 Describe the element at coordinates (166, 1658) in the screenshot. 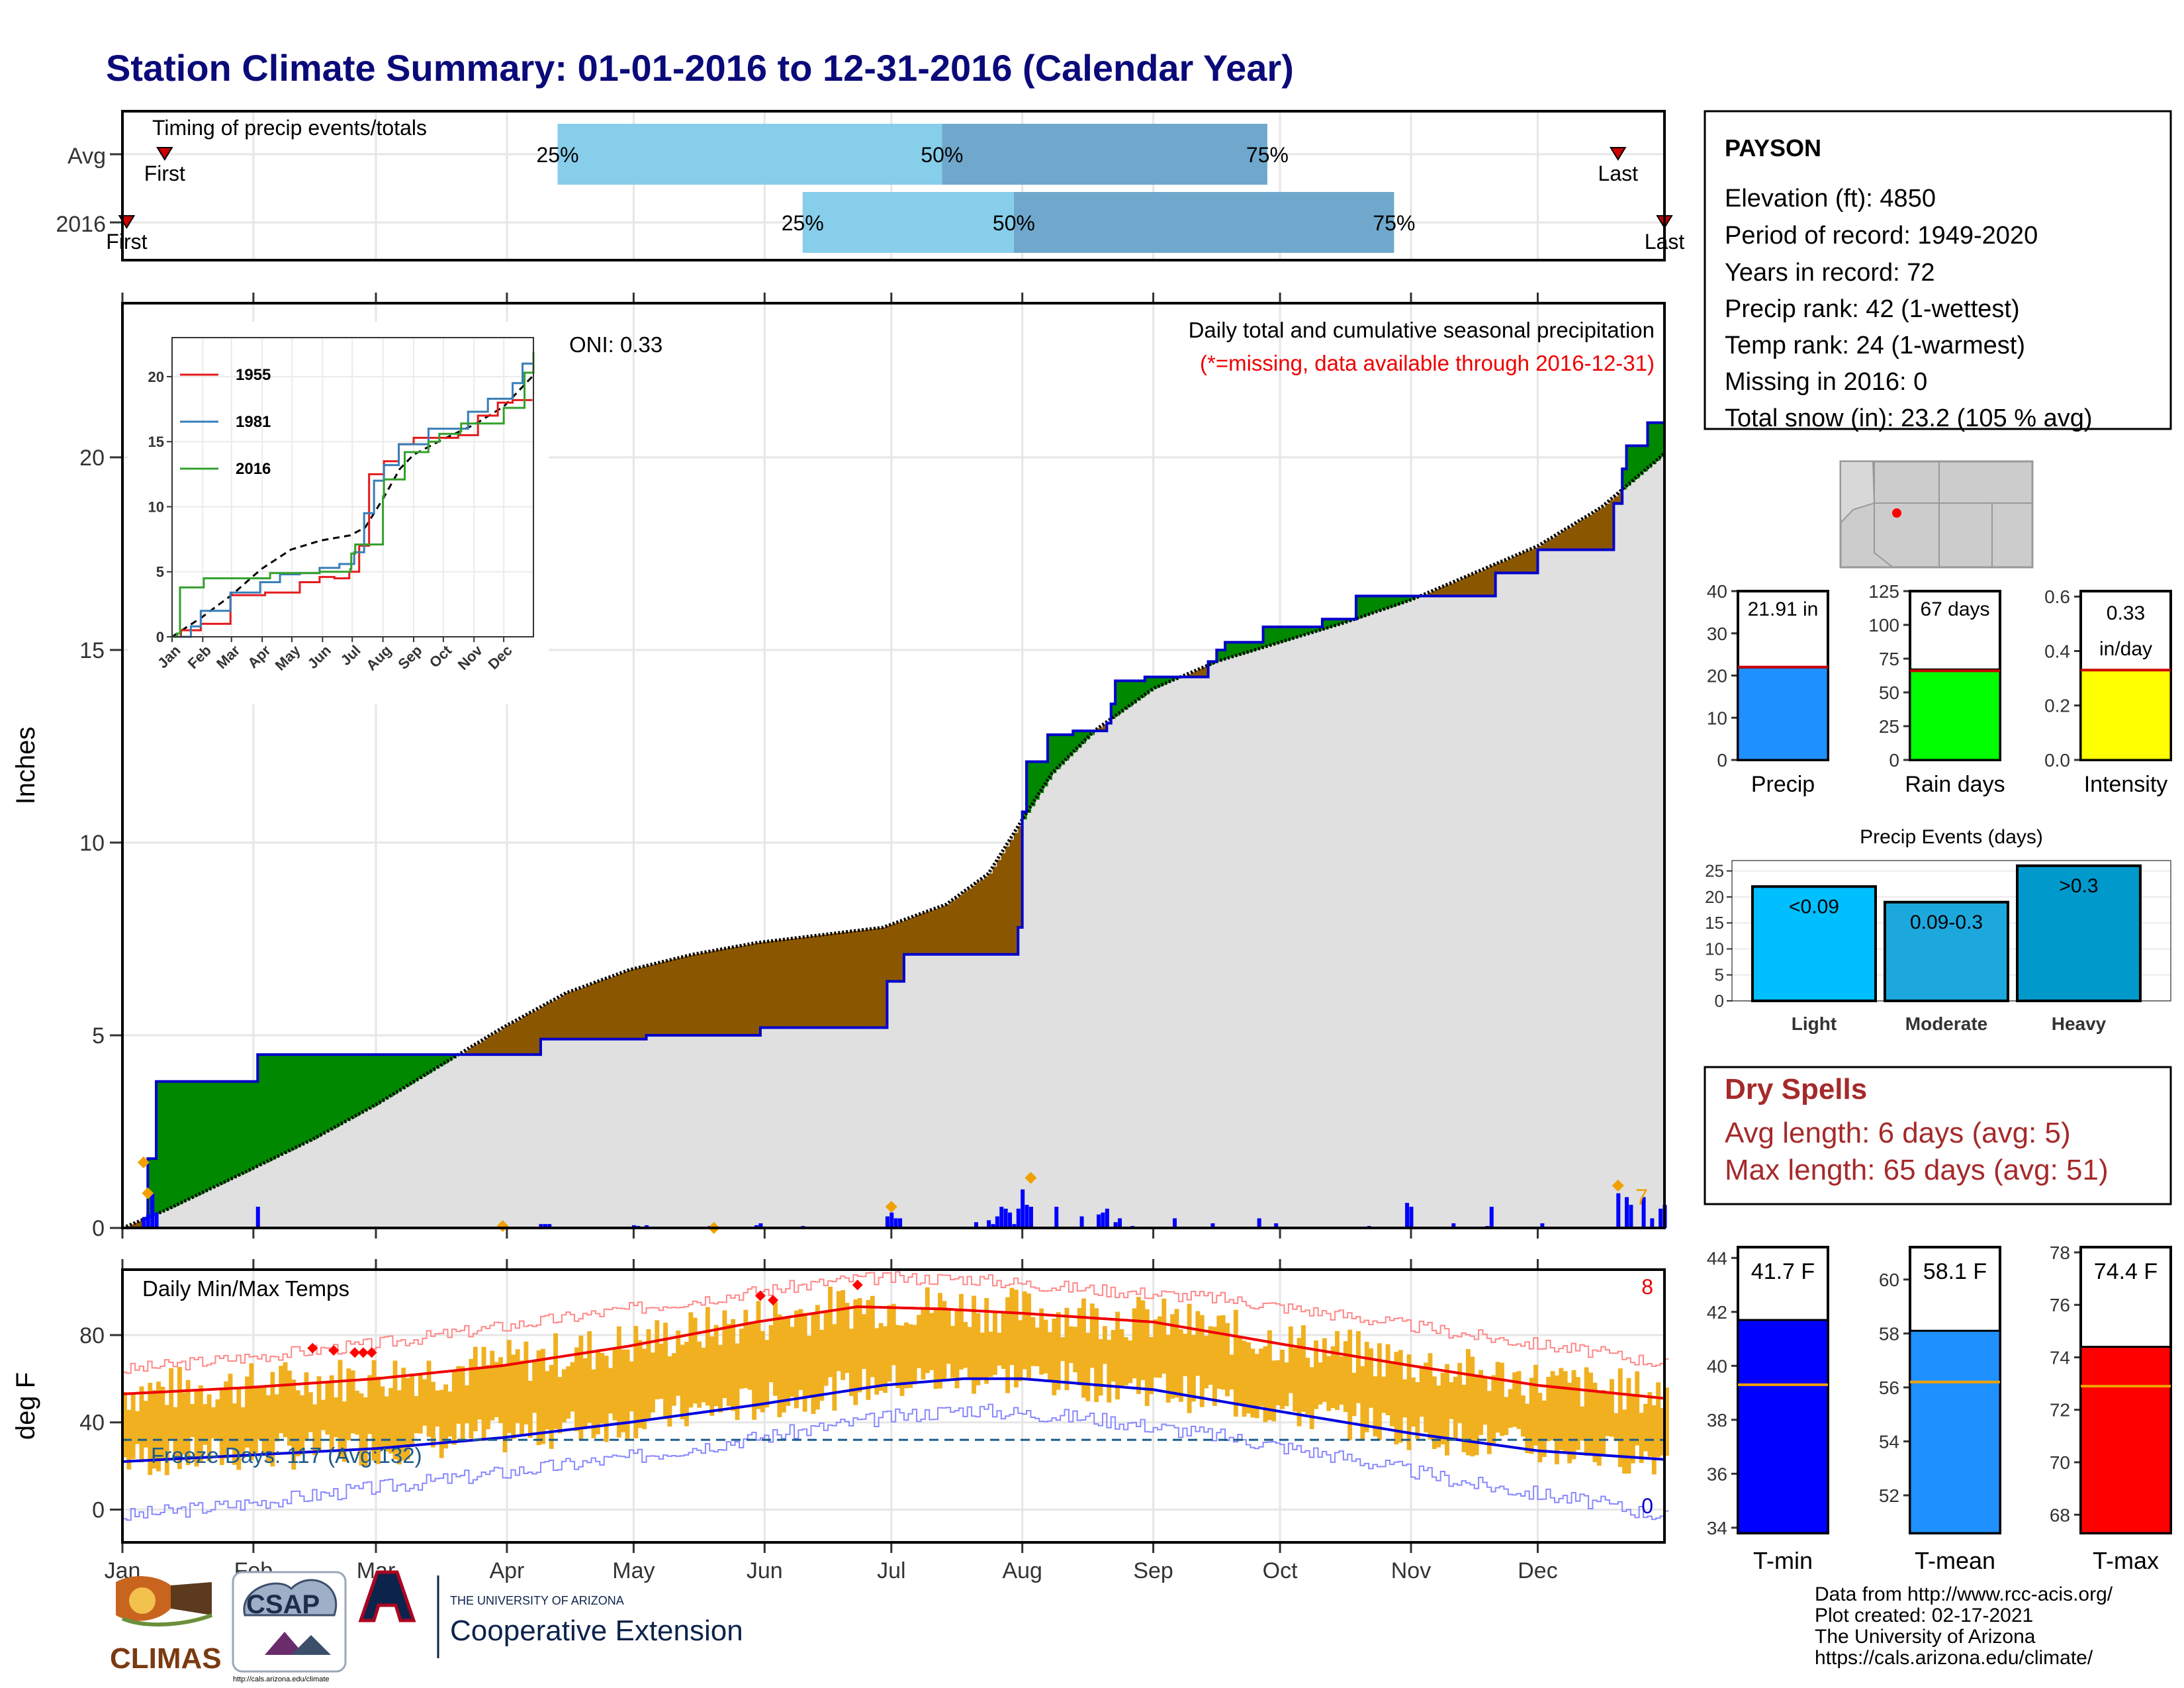

I see `climas-logo-text: CLIMAS` at that location.